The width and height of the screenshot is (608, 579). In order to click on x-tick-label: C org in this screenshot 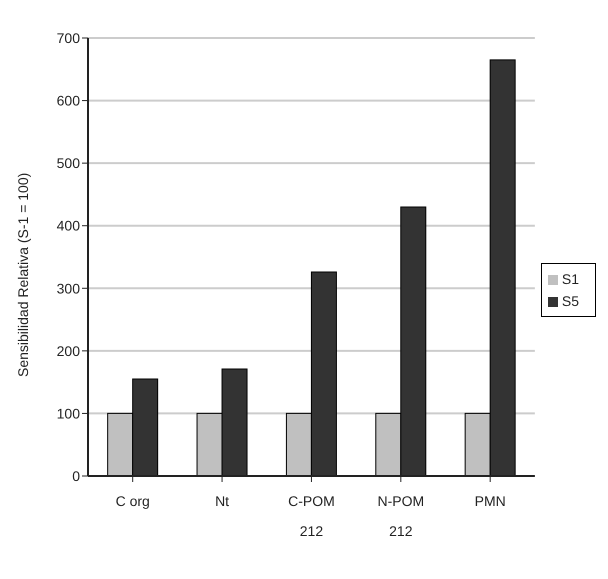, I will do `click(133, 501)`.